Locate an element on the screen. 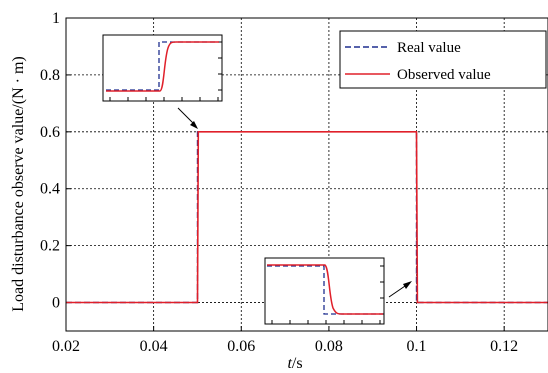 The width and height of the screenshot is (548, 373). y-tick-label: 0.4 is located at coordinates (50, 189).